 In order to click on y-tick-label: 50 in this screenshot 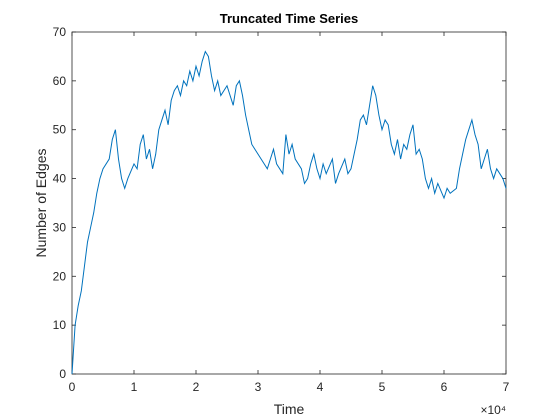, I will do `click(60, 130)`.